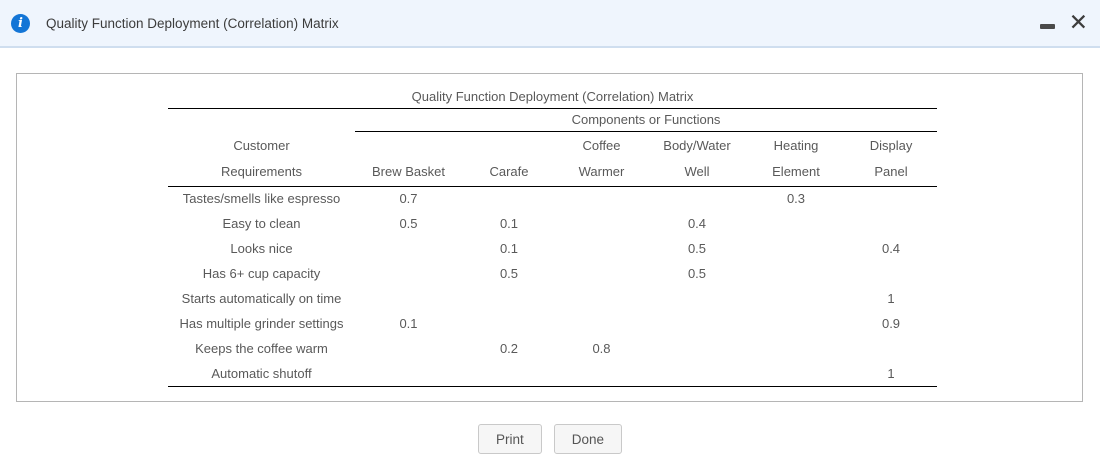 The width and height of the screenshot is (1100, 467). What do you see at coordinates (550, 439) in the screenshot?
I see `footer-button-bar: Print Done` at bounding box center [550, 439].